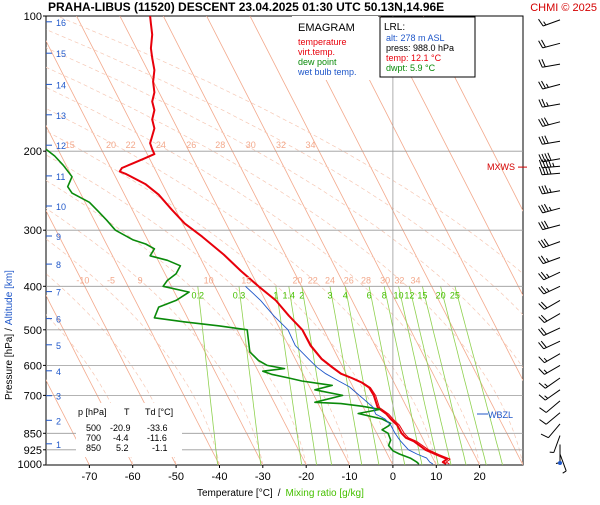 This screenshot has height=505, width=600. What do you see at coordinates (58, 445) in the screenshot?
I see `altitude-tick-label: 1` at bounding box center [58, 445].